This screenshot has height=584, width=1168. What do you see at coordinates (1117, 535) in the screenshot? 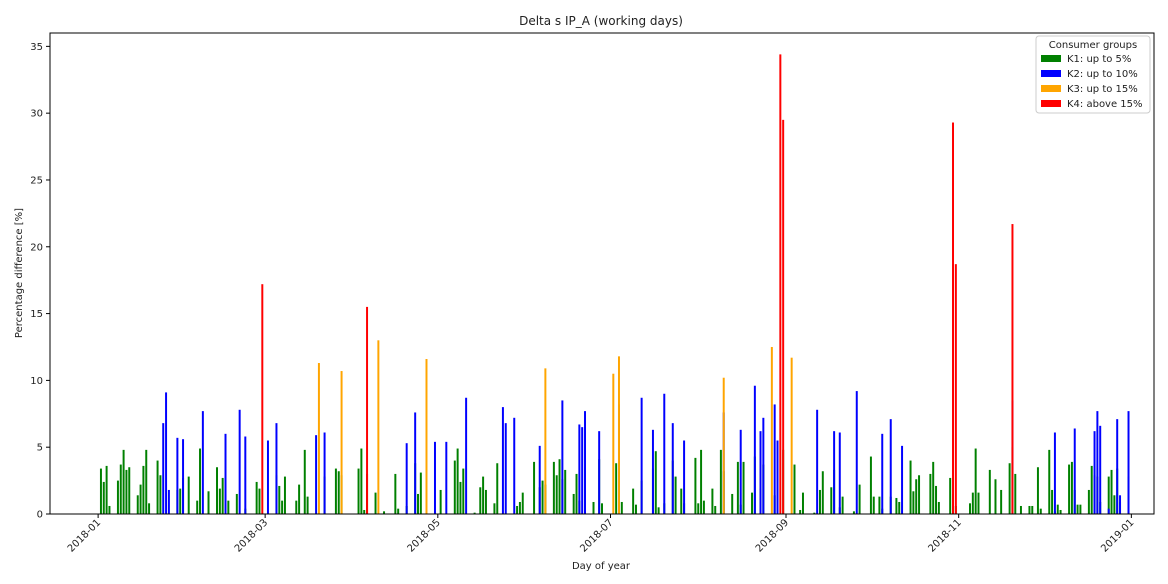
I see `x-tick-label: 2019-01` at bounding box center [1117, 535].